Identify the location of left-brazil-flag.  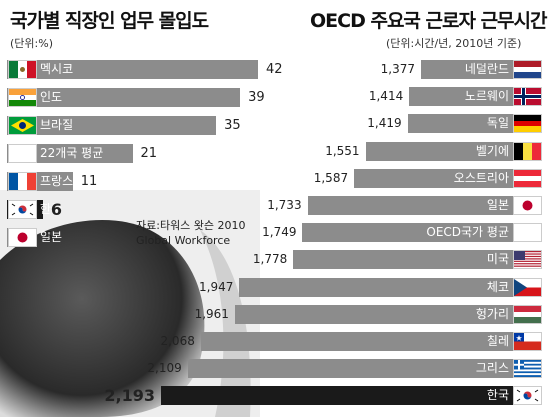
(22, 125).